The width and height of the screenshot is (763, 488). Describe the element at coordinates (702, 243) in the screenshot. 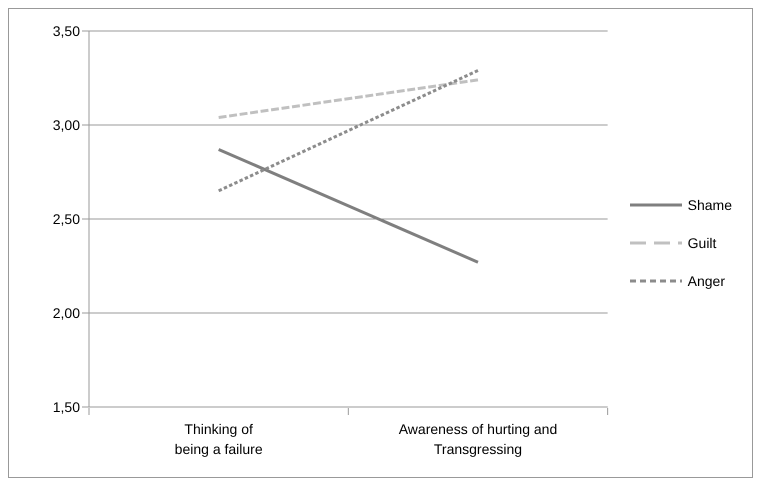

I see `legend-label: Guilt` at that location.